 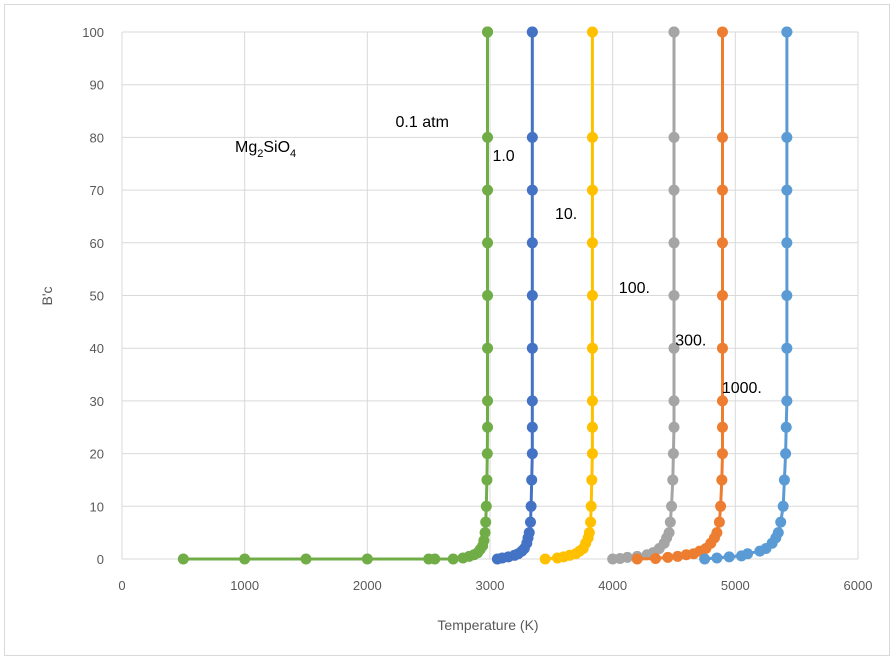 What do you see at coordinates (786, 427) in the screenshot?
I see `data-point-s5-p14` at bounding box center [786, 427].